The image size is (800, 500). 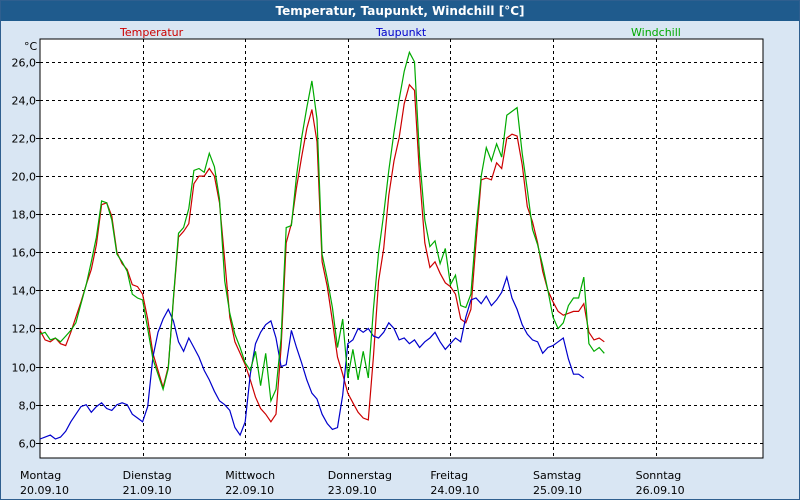 I want to click on y-tick-label: 18,0, so click(x=24, y=215).